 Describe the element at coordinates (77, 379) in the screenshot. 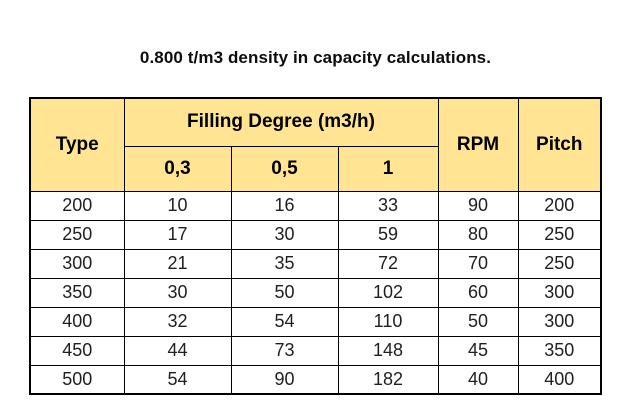

I see `cell-type: 500` at that location.